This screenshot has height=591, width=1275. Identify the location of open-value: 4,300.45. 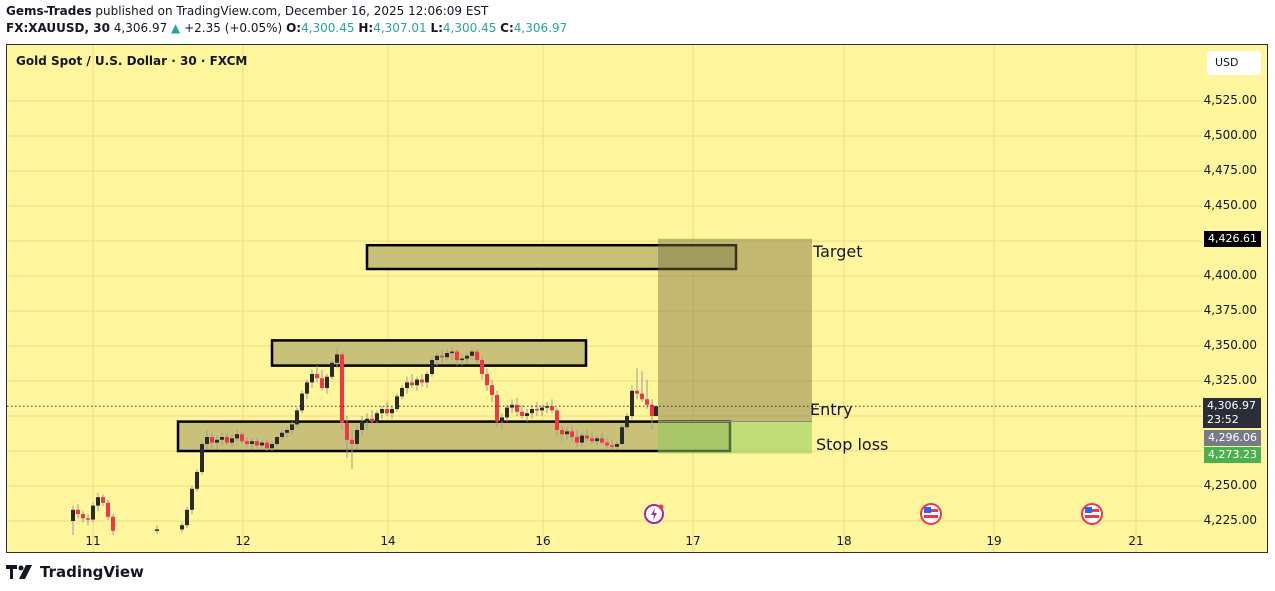
(328, 28).